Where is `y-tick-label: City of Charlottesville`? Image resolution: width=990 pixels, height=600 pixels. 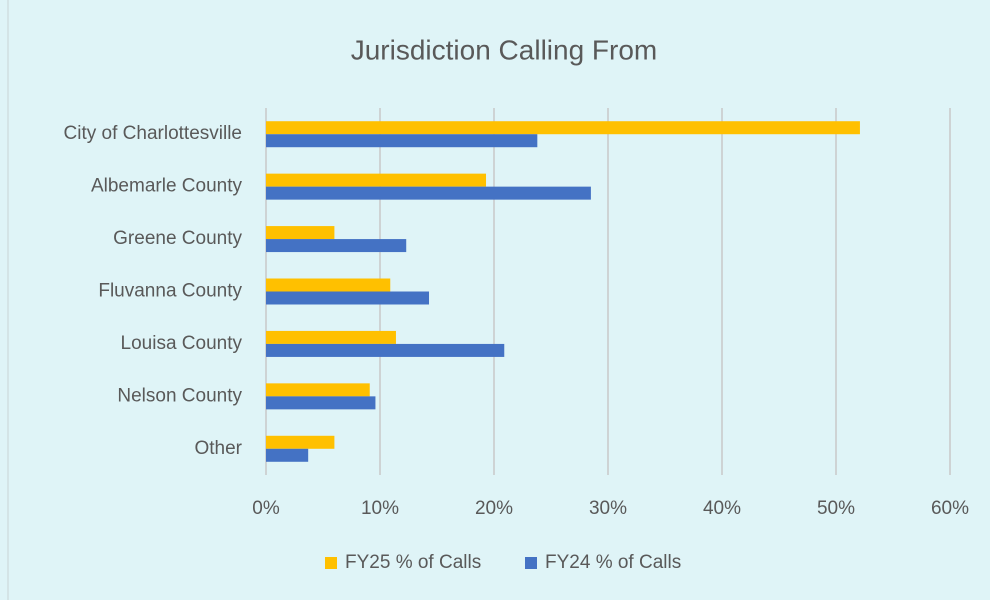 y-tick-label: City of Charlottesville is located at coordinates (153, 133).